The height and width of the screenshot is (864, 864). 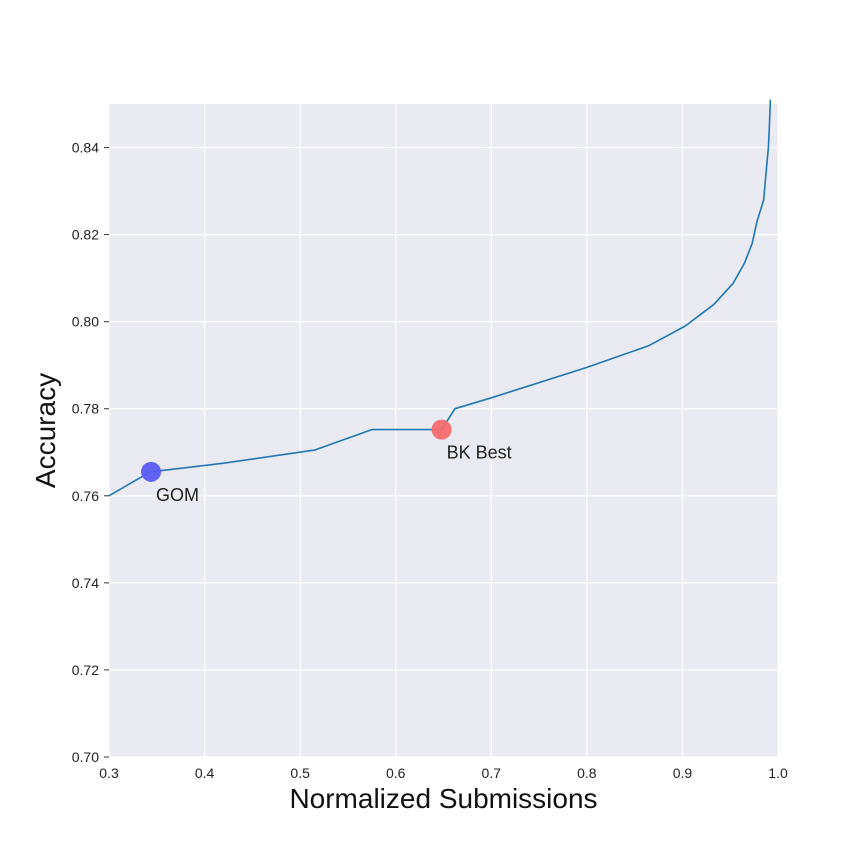 I want to click on x-tick-label: 0.4, so click(x=205, y=773).